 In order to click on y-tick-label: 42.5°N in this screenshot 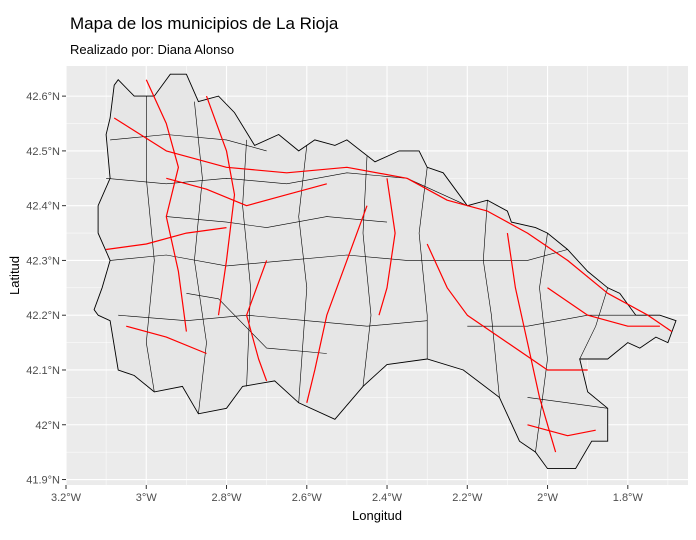, I will do `click(43, 152)`.